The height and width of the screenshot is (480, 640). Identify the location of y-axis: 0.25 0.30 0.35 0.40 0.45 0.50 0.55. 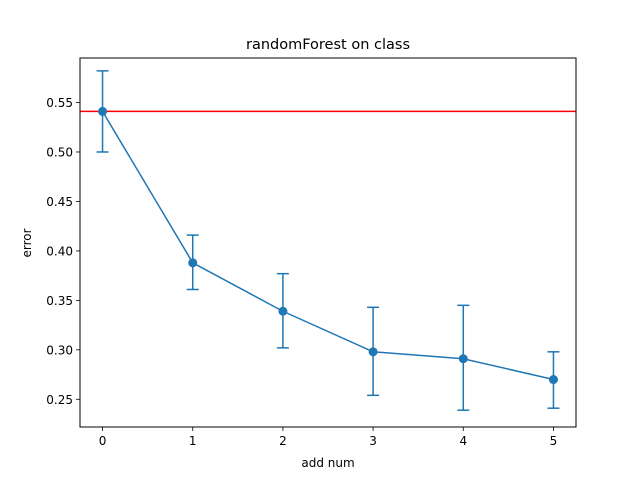
(63, 251).